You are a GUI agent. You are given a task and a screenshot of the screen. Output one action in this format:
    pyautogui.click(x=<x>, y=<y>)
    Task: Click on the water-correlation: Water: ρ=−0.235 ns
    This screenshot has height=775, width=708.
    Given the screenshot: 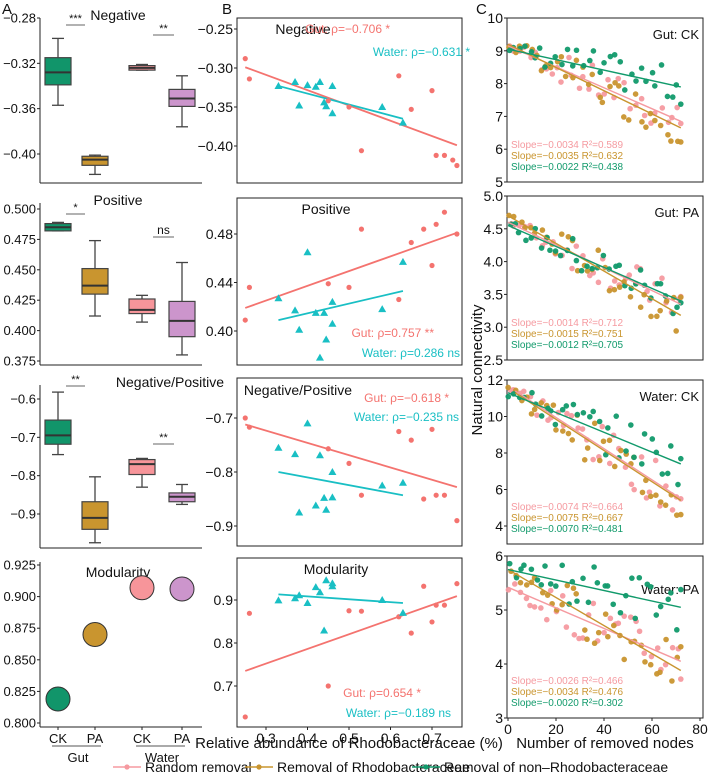 What is the action you would take?
    pyautogui.click(x=406, y=417)
    